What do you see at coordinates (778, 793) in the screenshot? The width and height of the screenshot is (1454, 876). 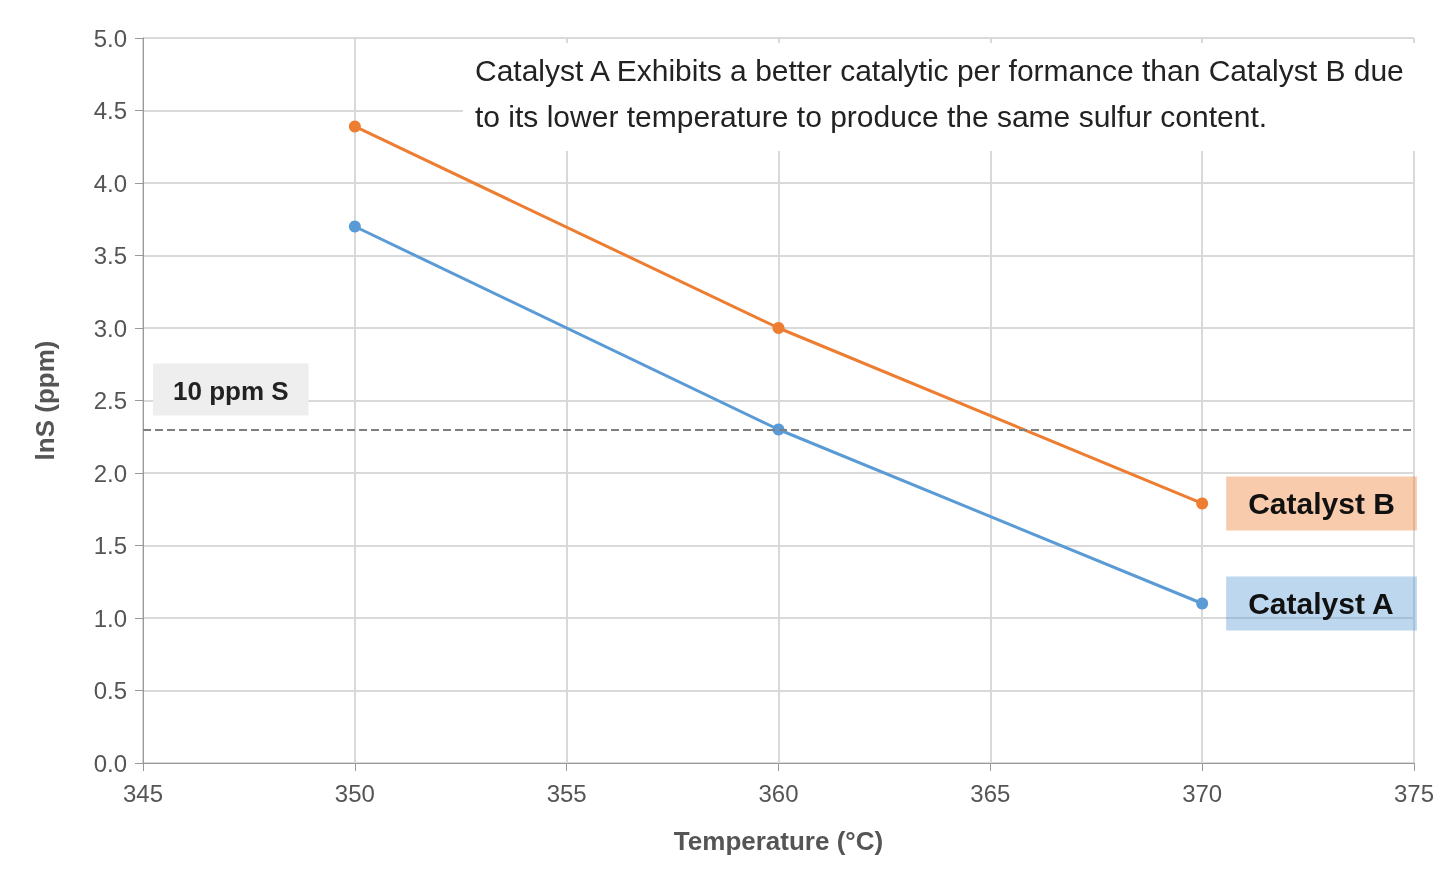 I see `x-tick-label: 360` at bounding box center [778, 793].